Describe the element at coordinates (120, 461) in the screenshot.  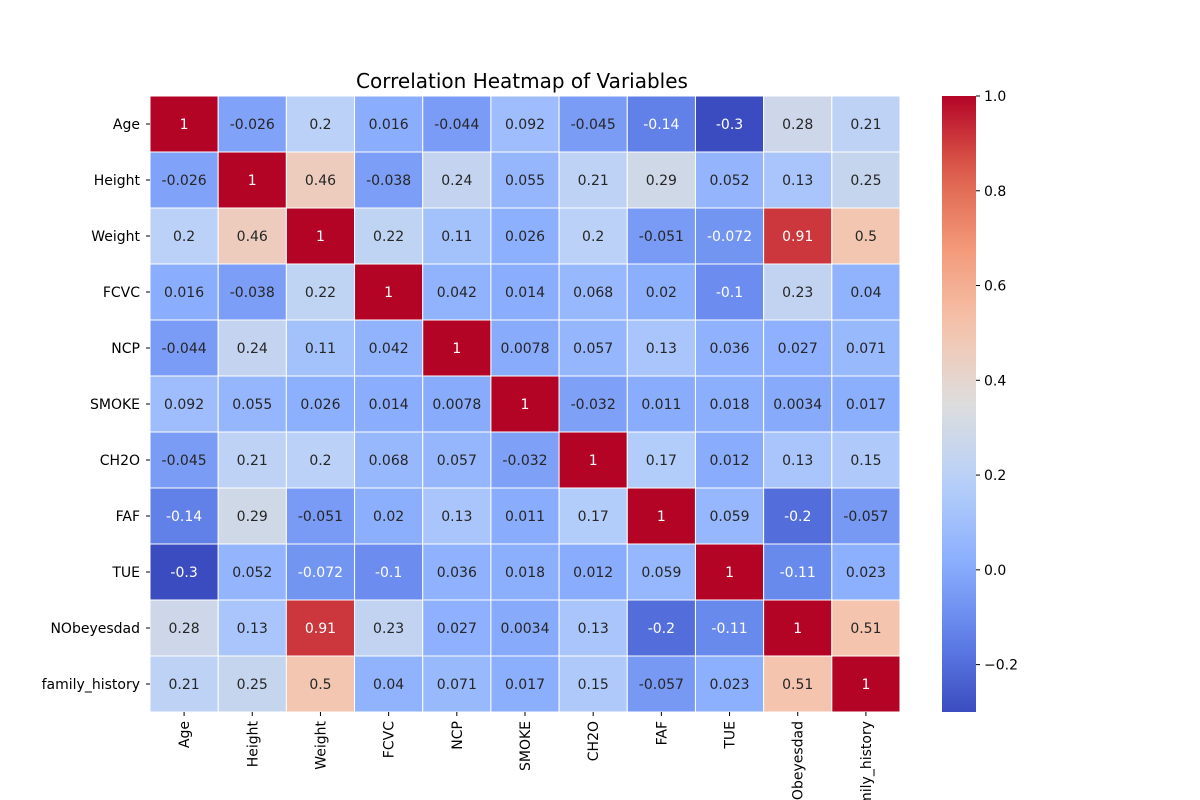
I see `y-tick-label: CH2O` at that location.